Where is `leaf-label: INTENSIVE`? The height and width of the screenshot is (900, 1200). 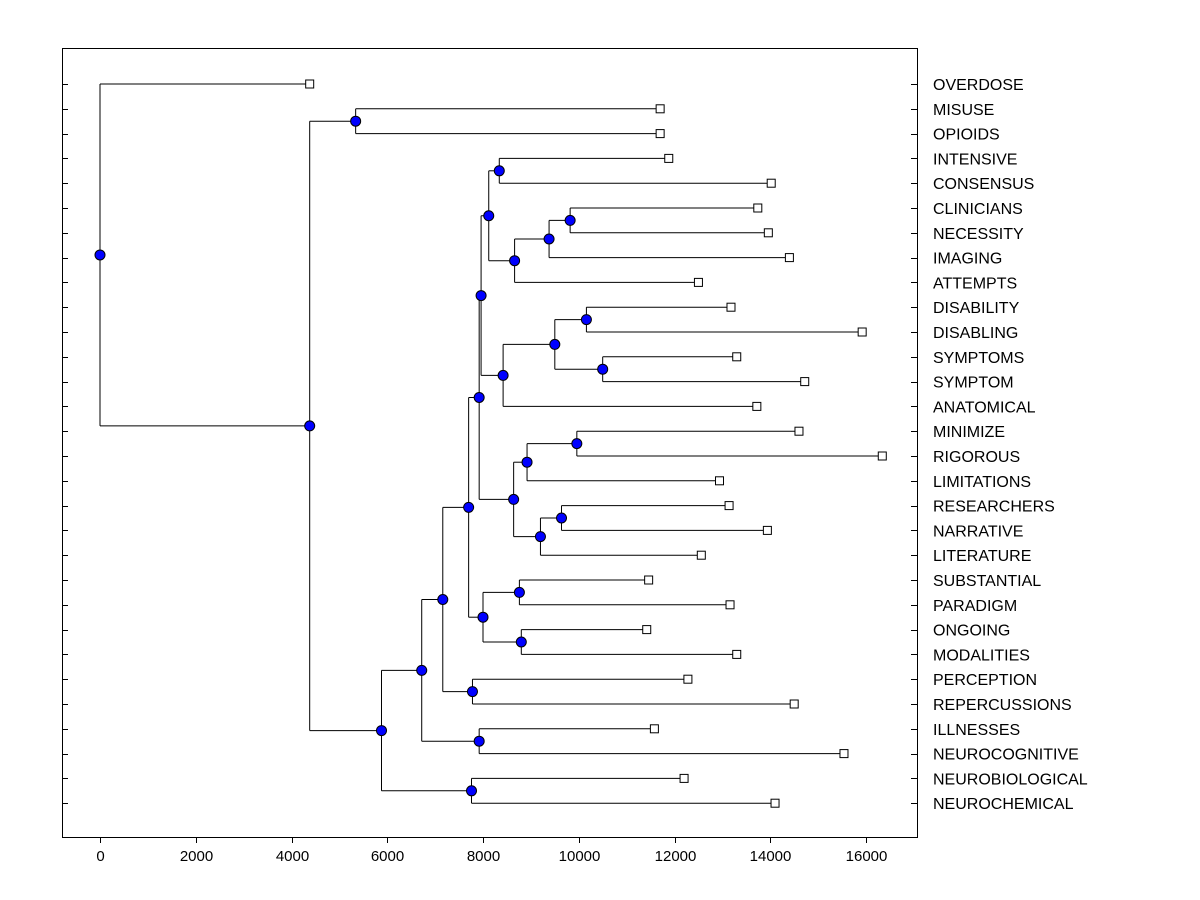
leaf-label: INTENSIVE is located at coordinates (975, 159).